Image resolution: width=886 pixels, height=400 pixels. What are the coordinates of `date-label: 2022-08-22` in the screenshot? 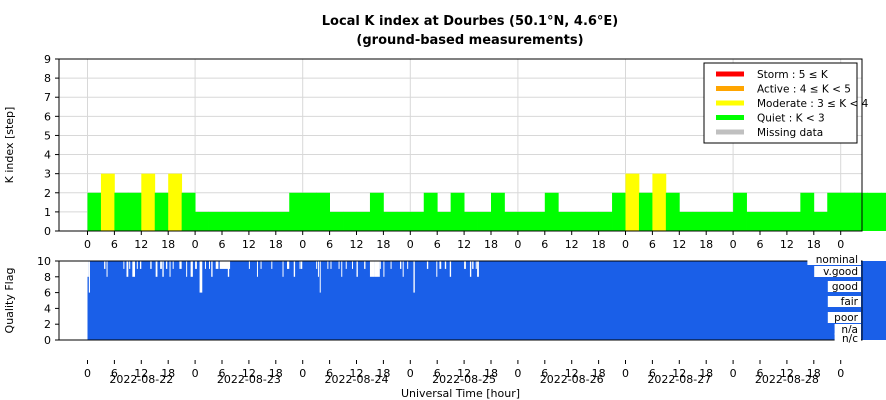 It's located at (141, 379).